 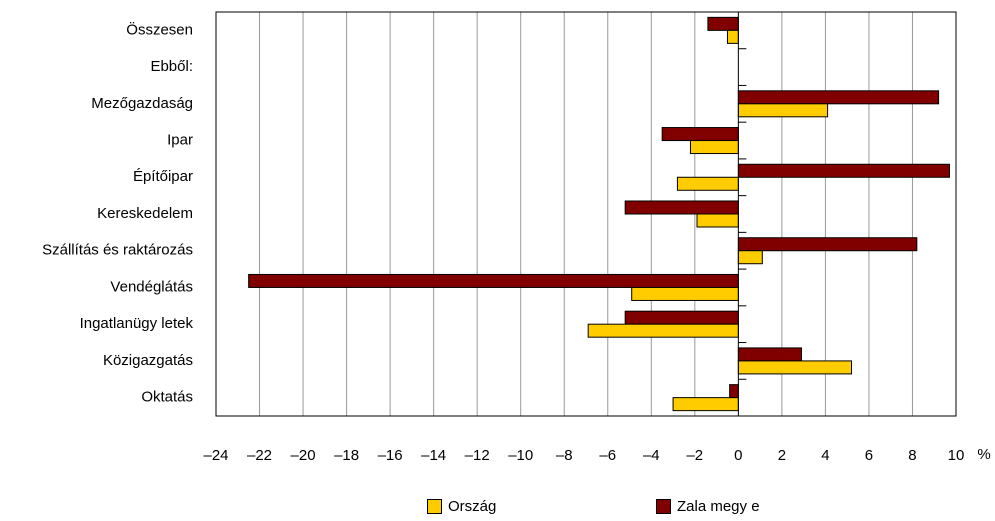 I want to click on category-label: Ipar, so click(x=180, y=140).